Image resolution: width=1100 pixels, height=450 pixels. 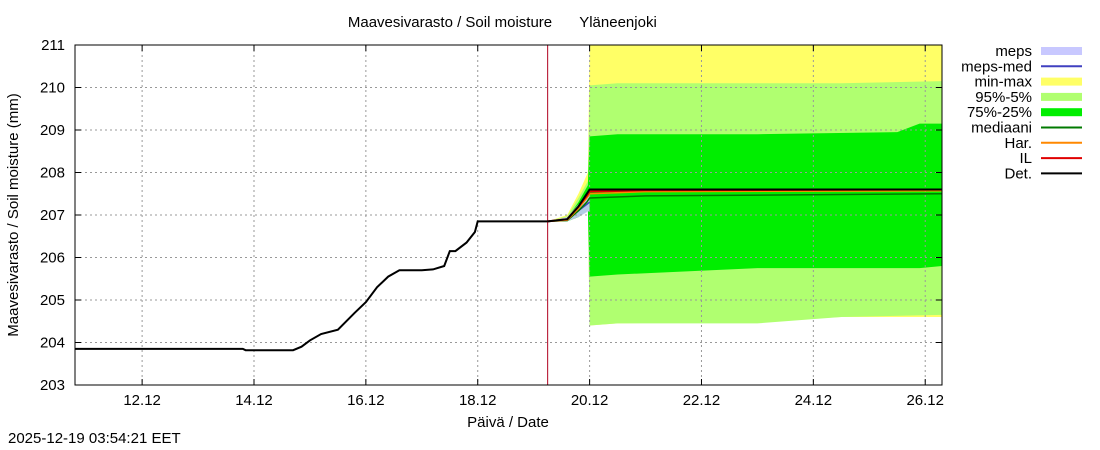 What do you see at coordinates (450, 22) in the screenshot?
I see `chart-title: Maavesivarasto / Soil moisture` at bounding box center [450, 22].